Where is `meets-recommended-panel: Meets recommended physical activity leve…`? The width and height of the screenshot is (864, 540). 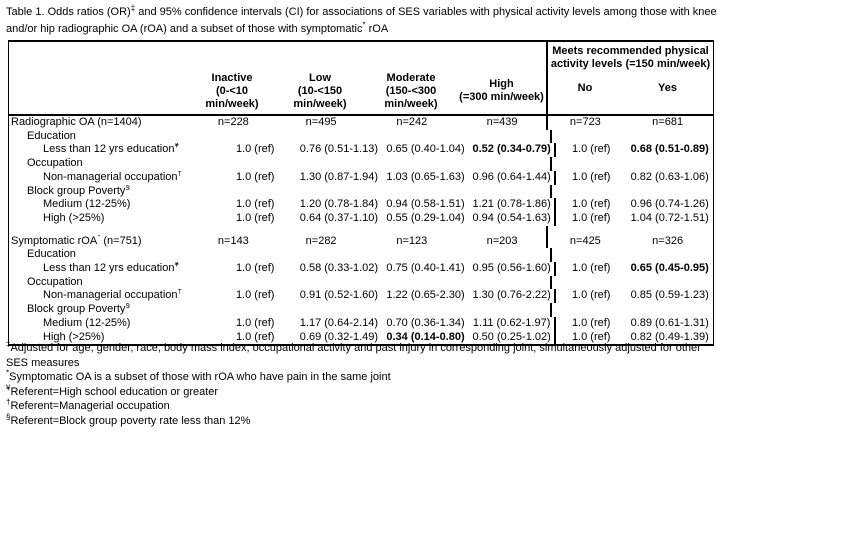 meets-recommended-panel: Meets recommended physical activity leve… is located at coordinates (629, 78).